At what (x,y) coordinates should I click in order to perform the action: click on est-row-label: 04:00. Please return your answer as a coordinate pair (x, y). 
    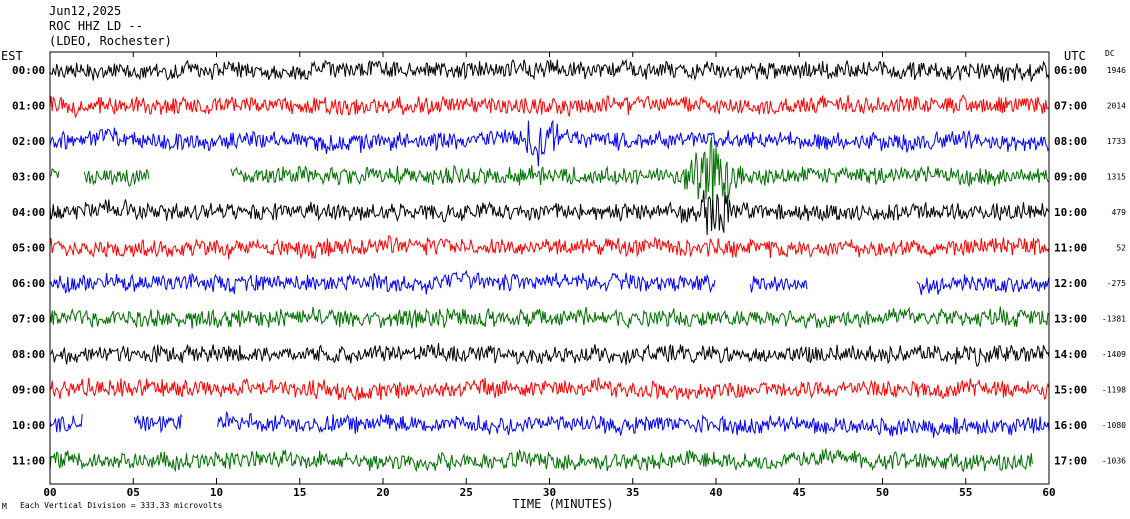
    Looking at the image, I should click on (28, 212).